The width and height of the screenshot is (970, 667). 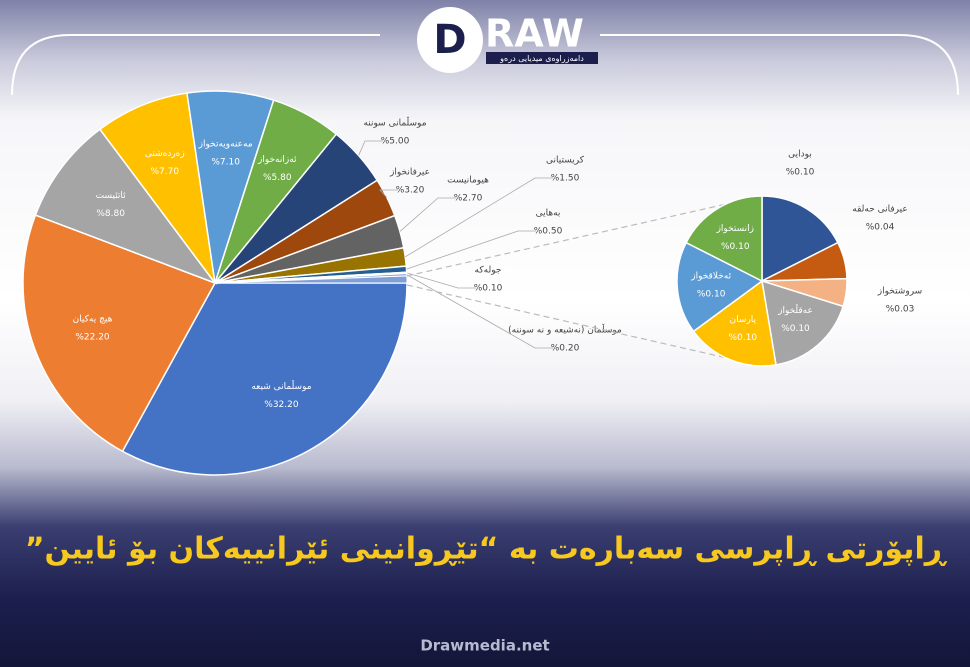 I want to click on sub-slice-value: %0.03, so click(x=900, y=310).